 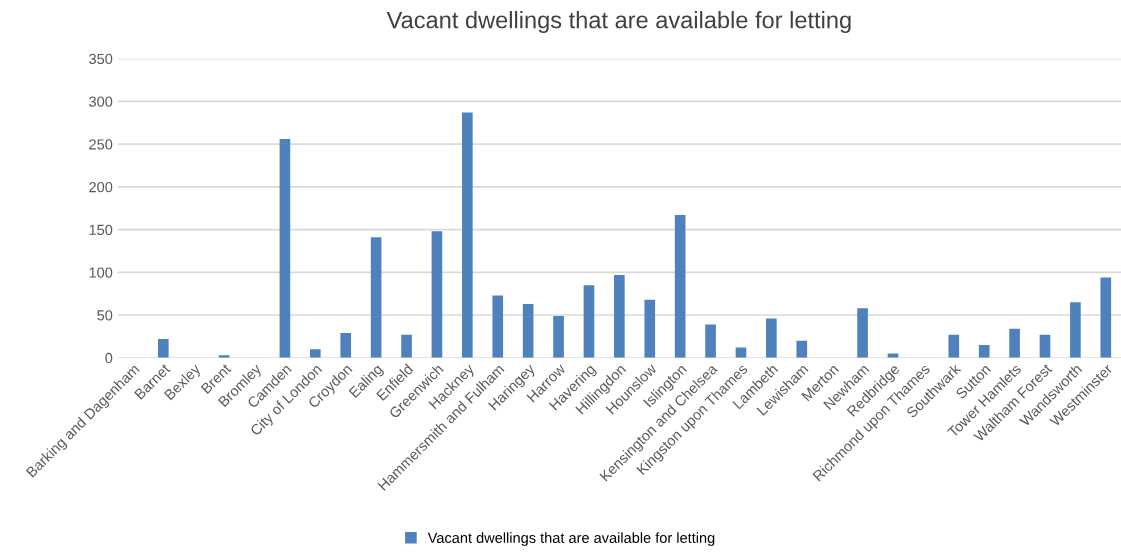 I want to click on y-tick-label: 300, so click(x=101, y=101).